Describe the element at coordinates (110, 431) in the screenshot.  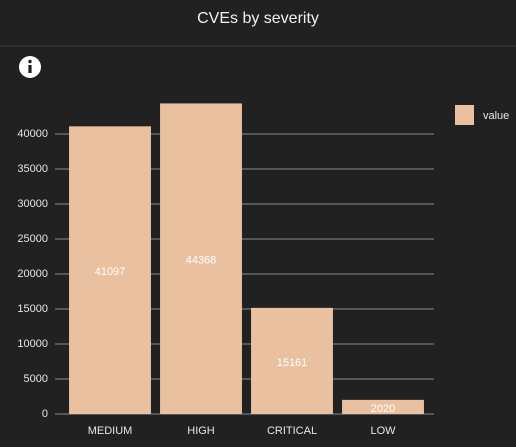
I see `x-tick-label: MEDIUM` at that location.